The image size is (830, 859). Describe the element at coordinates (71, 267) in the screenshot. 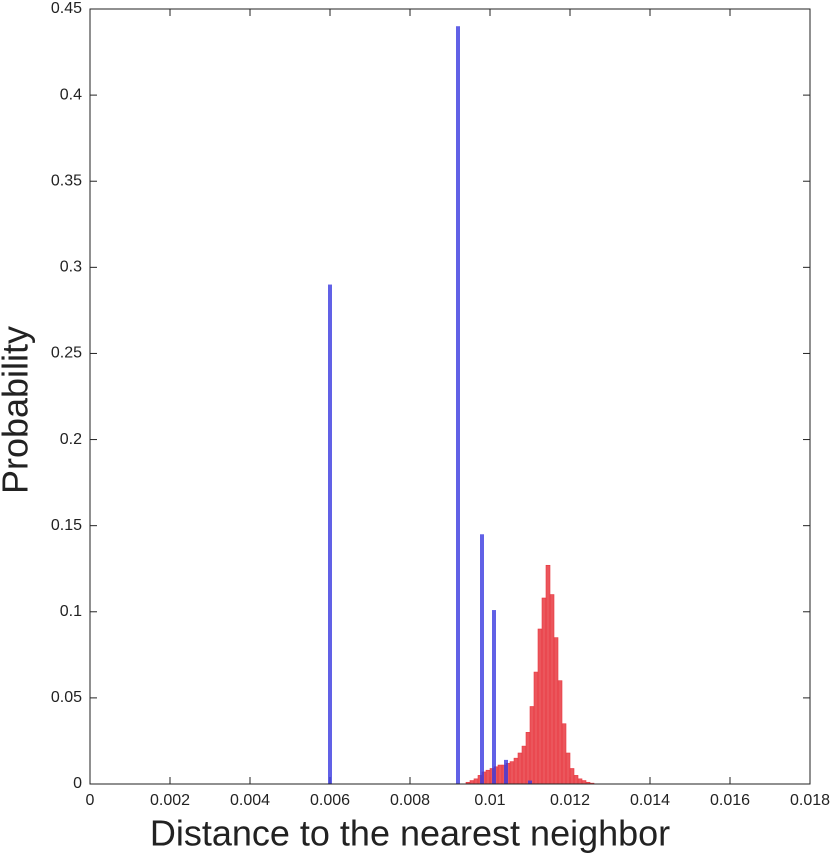

I see `y-tick-label: 0.3` at that location.